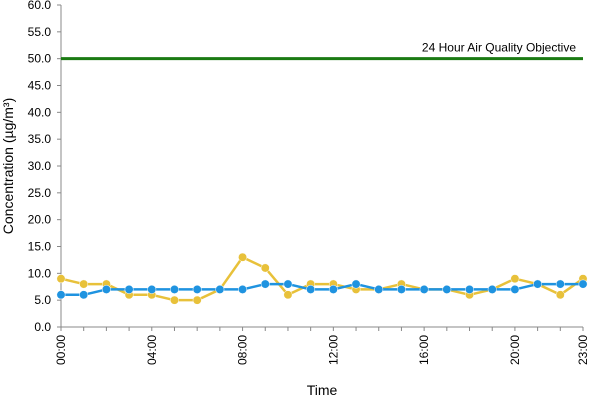 The image size is (600, 400). Describe the element at coordinates (40, 273) in the screenshot. I see `y-tick-label: 10.0` at that location.